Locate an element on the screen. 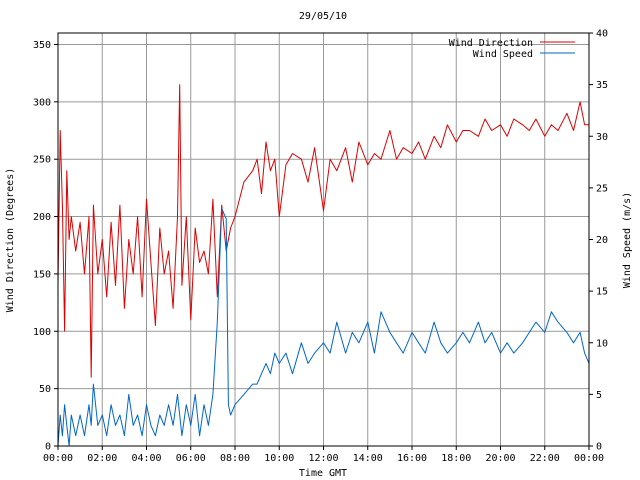  x-tick-label: 04:00 is located at coordinates (146, 458).